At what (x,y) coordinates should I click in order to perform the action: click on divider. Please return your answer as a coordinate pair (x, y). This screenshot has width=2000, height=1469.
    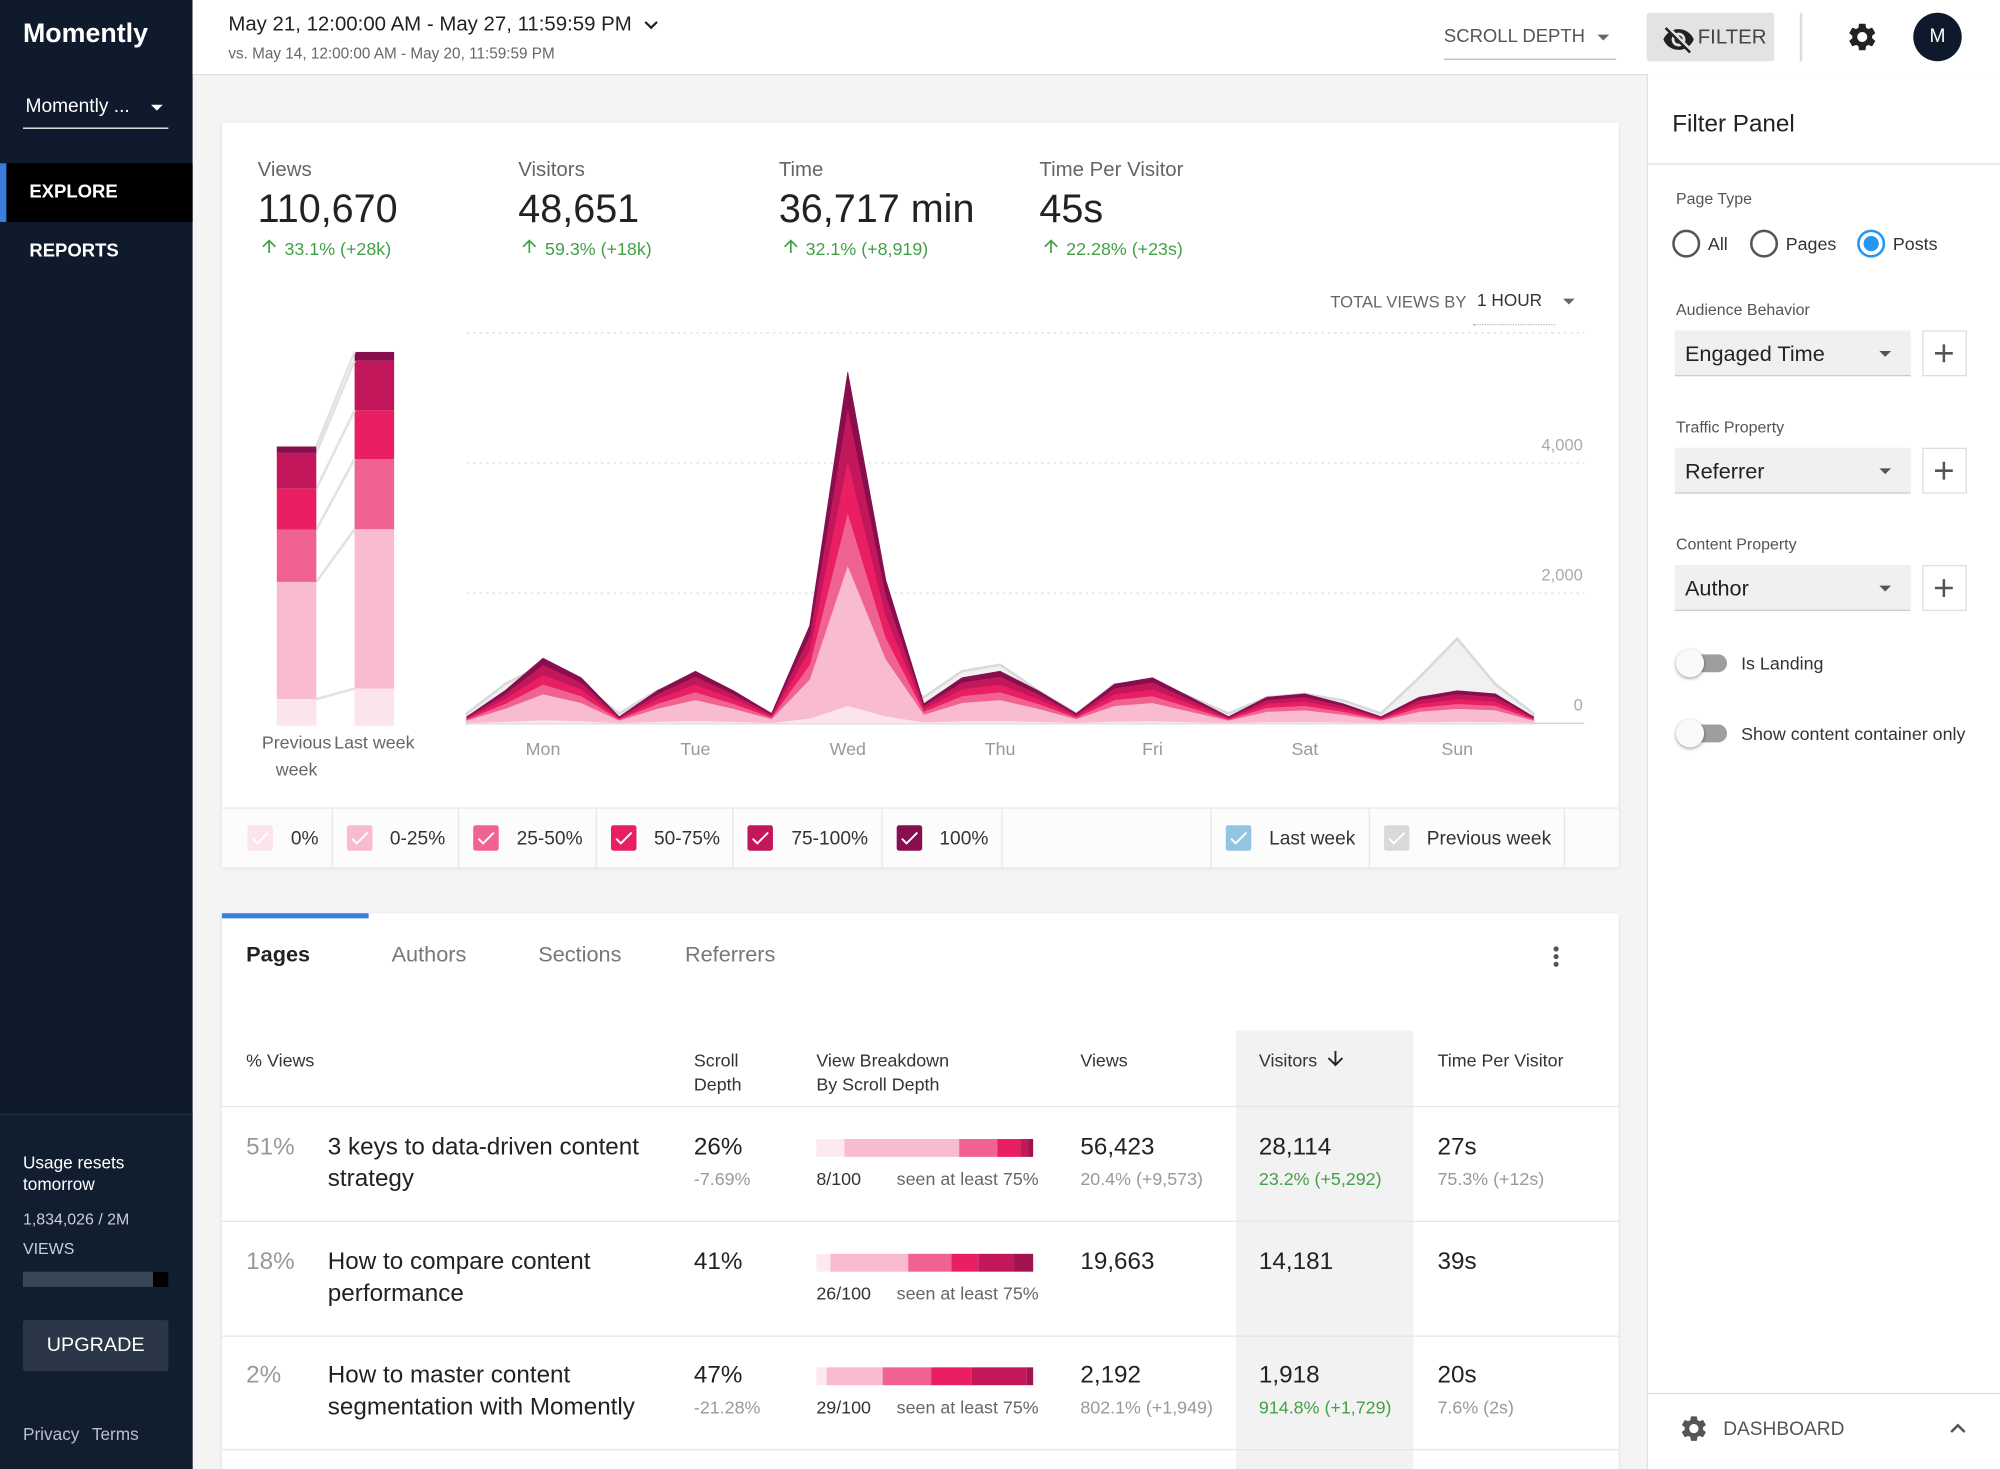
    Looking at the image, I should click on (1801, 37).